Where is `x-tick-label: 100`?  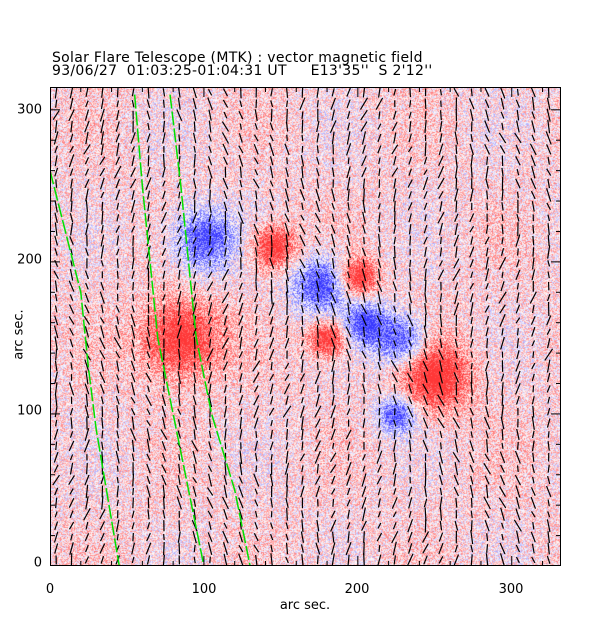 x-tick-label: 100 is located at coordinates (204, 589).